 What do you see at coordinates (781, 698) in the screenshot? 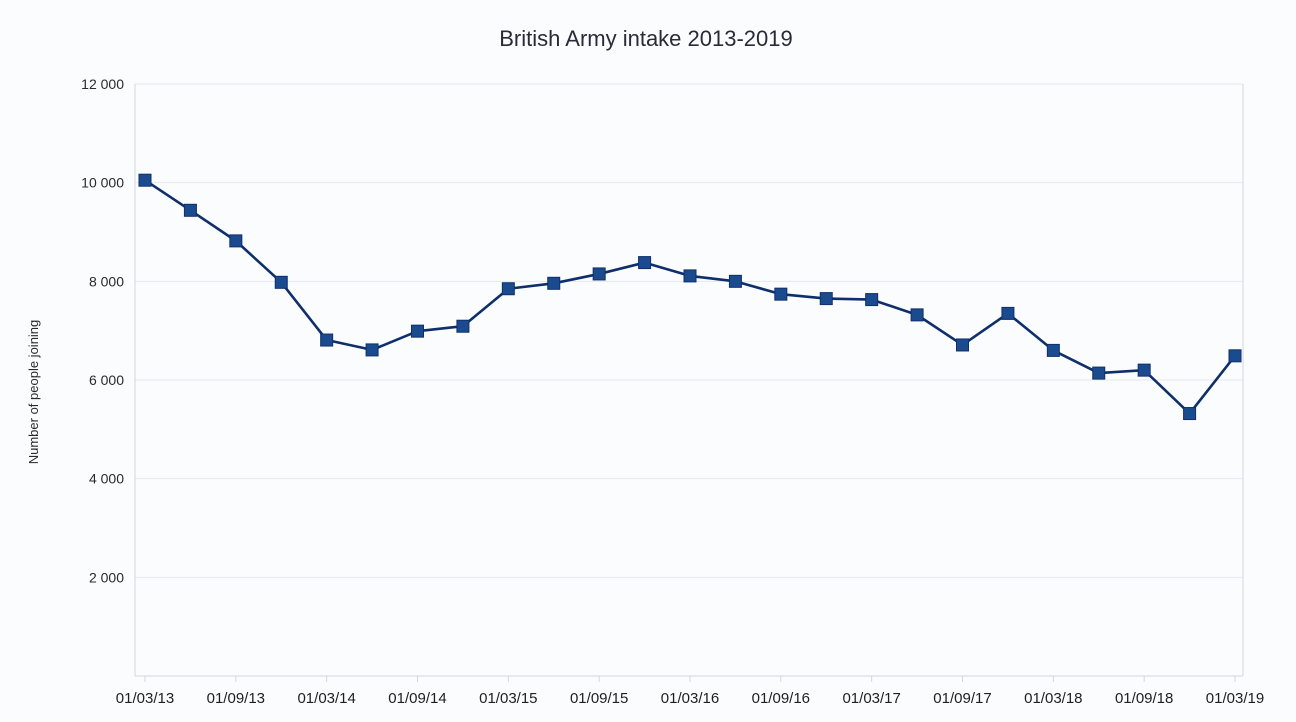
I see `x-tick-label: 01/09/16` at bounding box center [781, 698].